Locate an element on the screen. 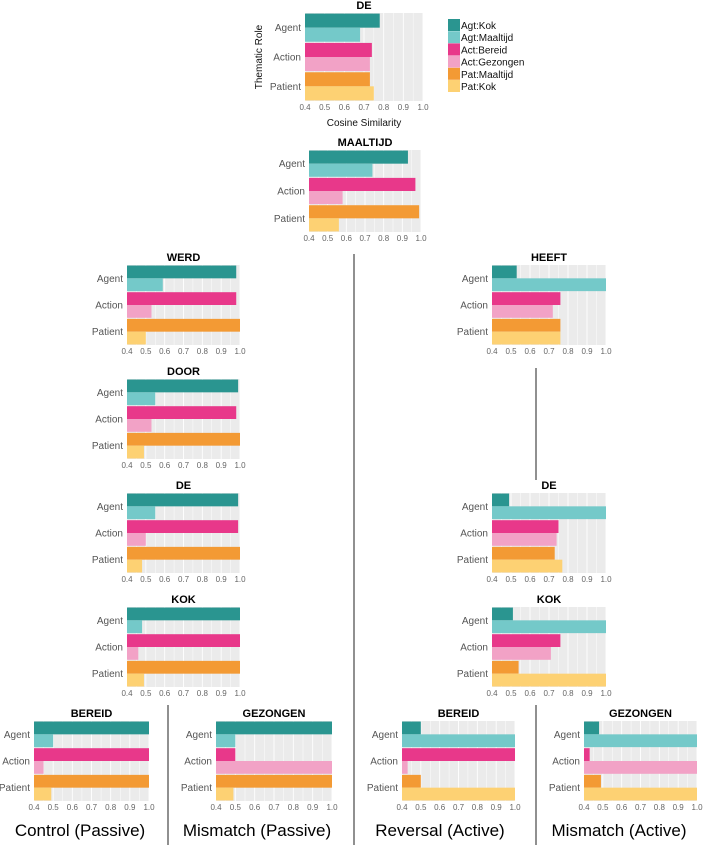 Image resolution: width=709 pixels, height=846 pixels. legend-label: Act:Bereid is located at coordinates (484, 50).